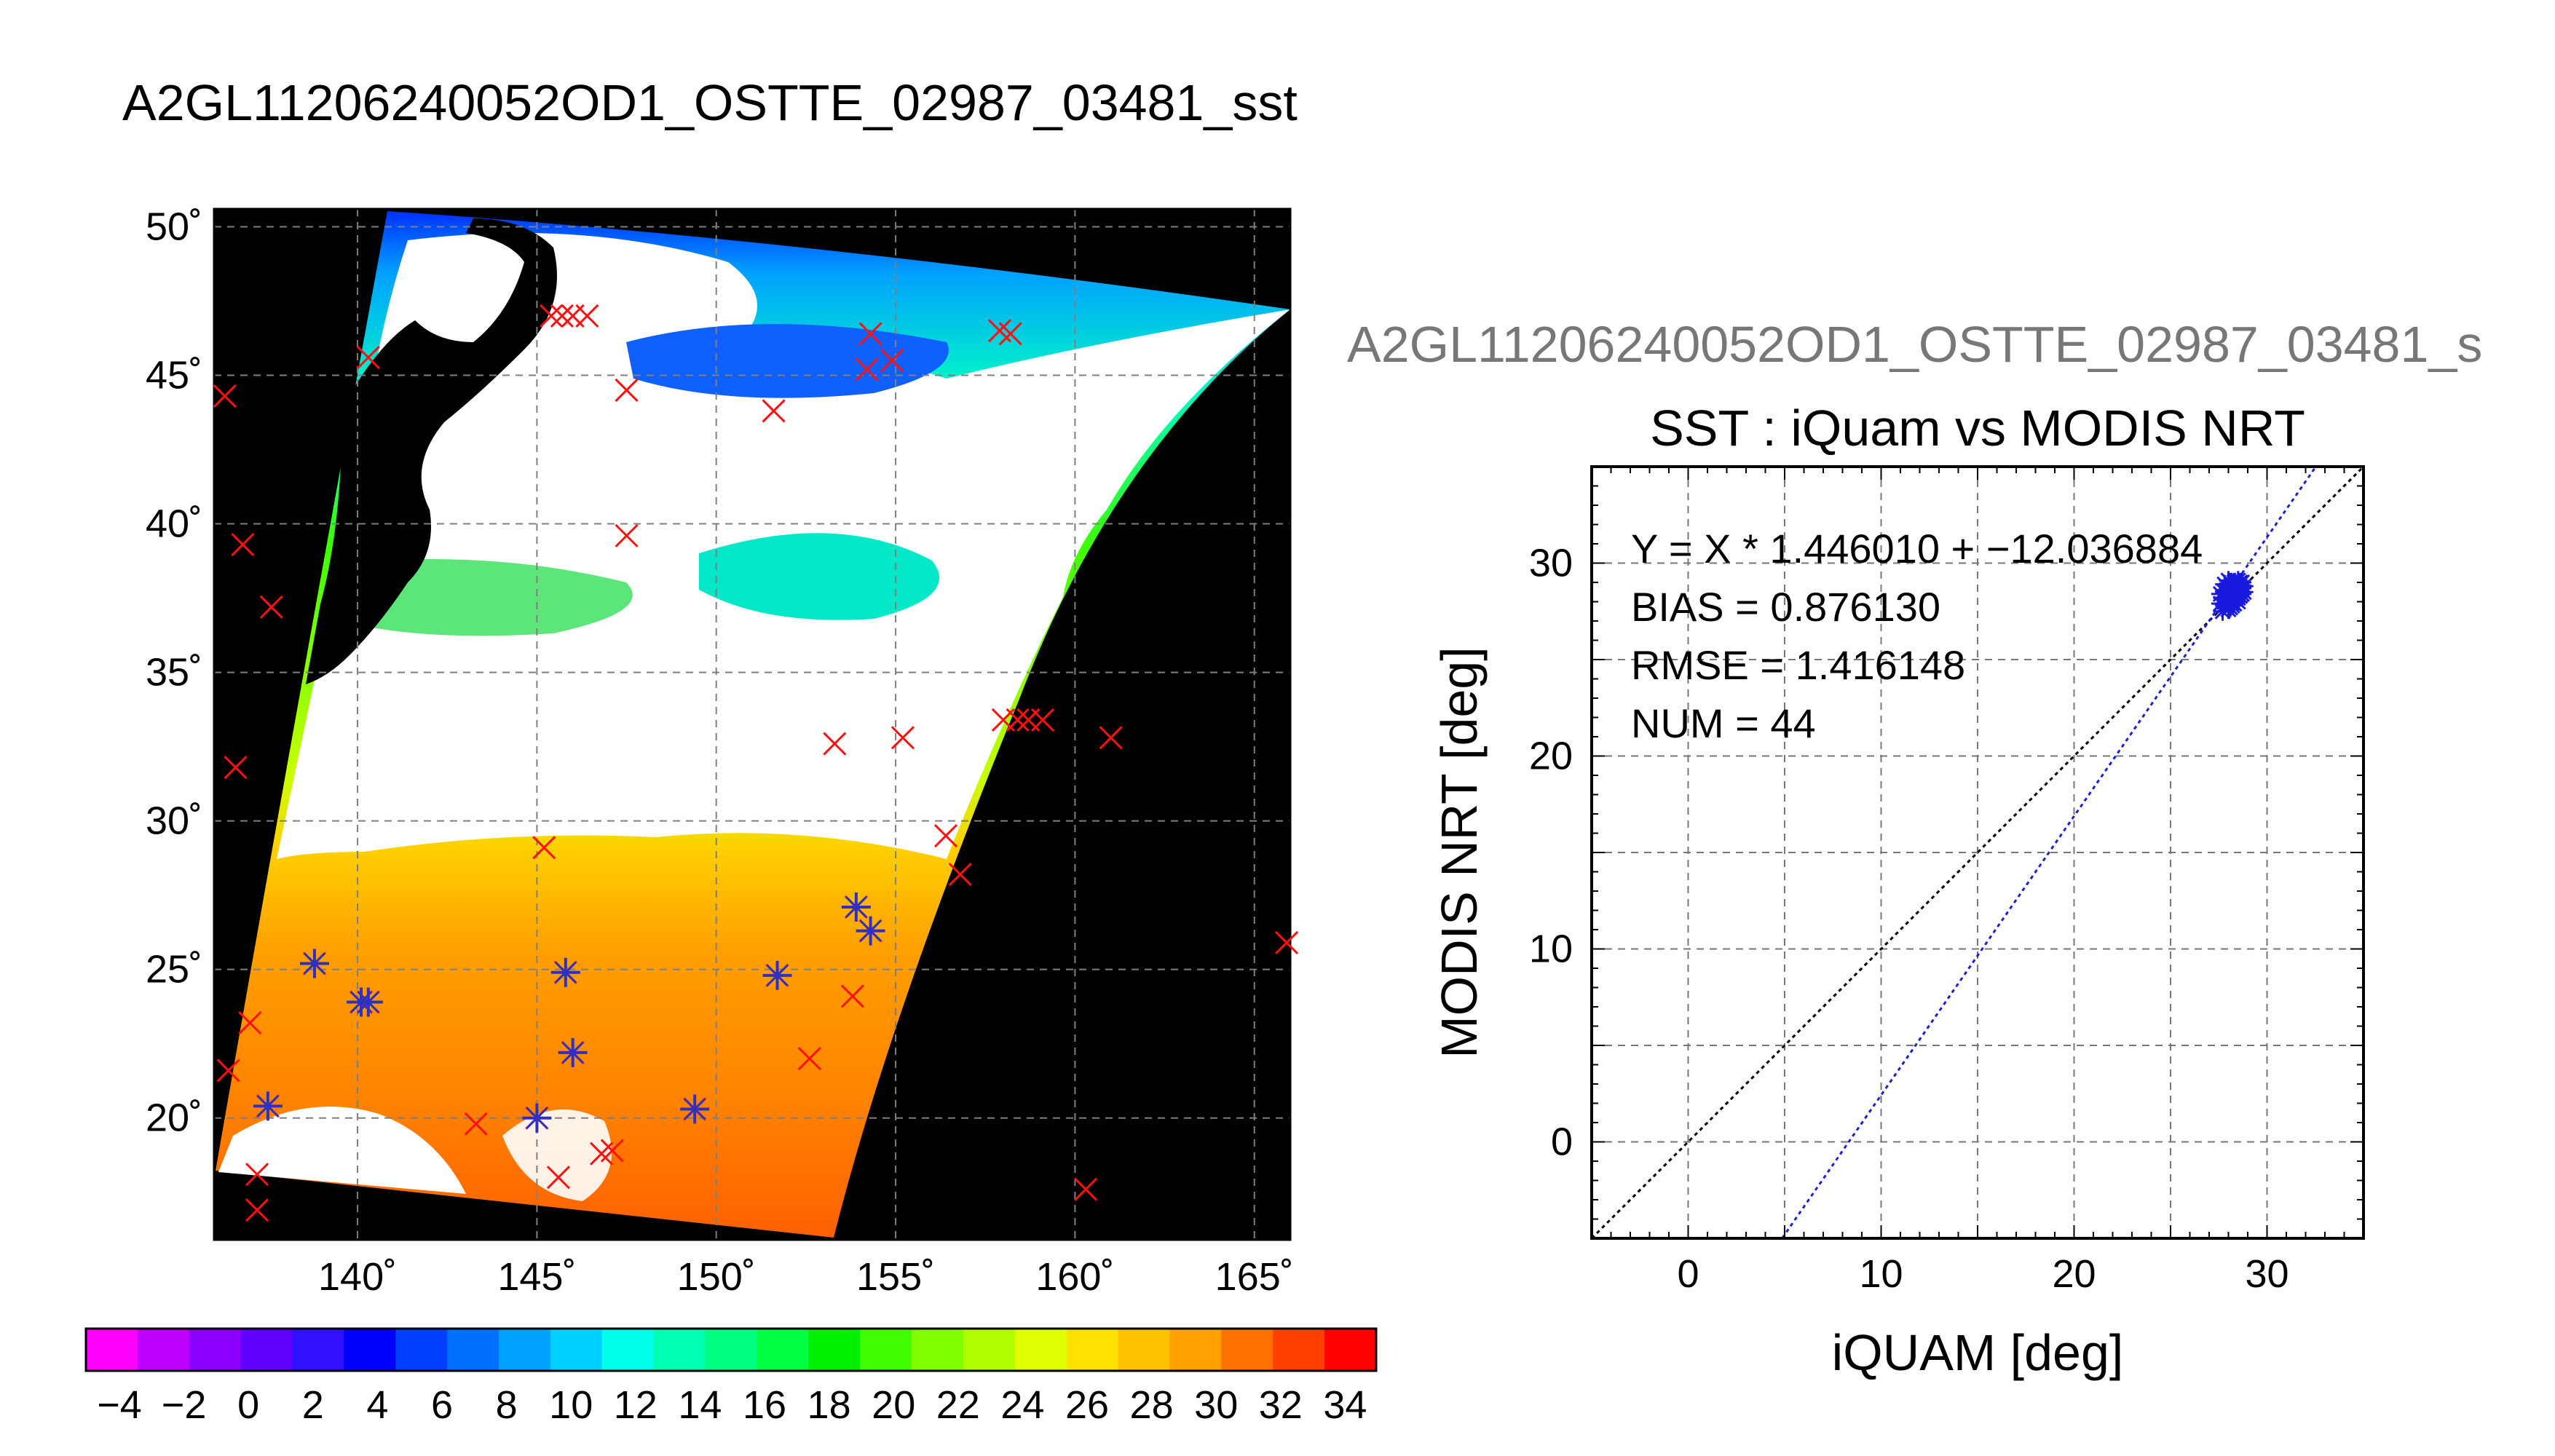 The width and height of the screenshot is (2555, 1456). What do you see at coordinates (174, 821) in the screenshot?
I see `lat-tick-label: 30˚` at bounding box center [174, 821].